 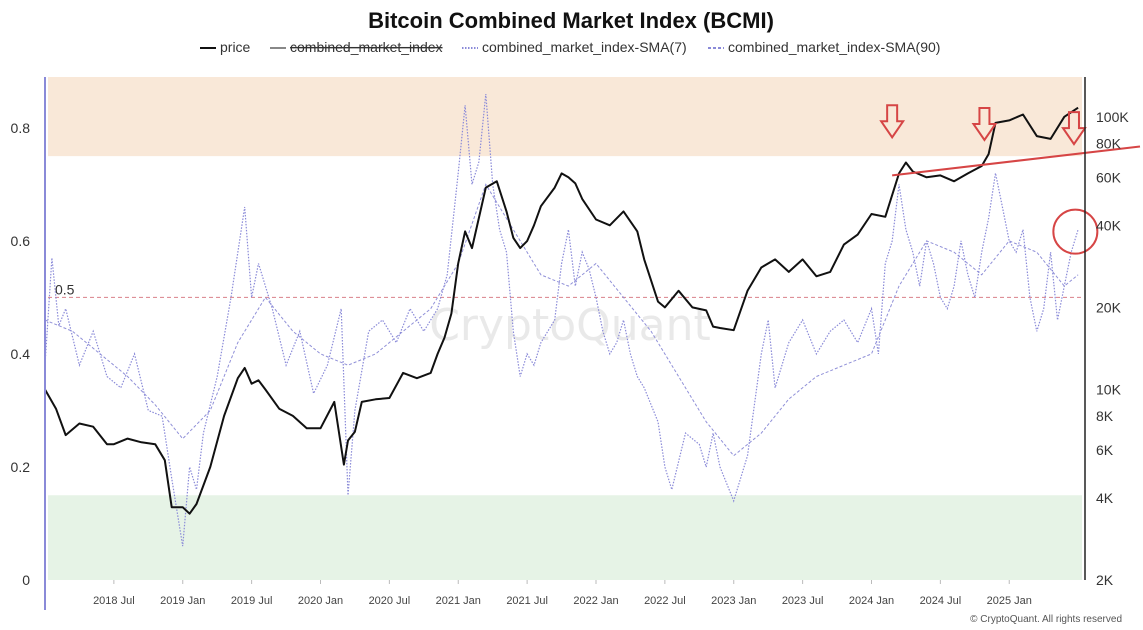 I want to click on x-tick-label: 2022 Jul, so click(x=665, y=601).